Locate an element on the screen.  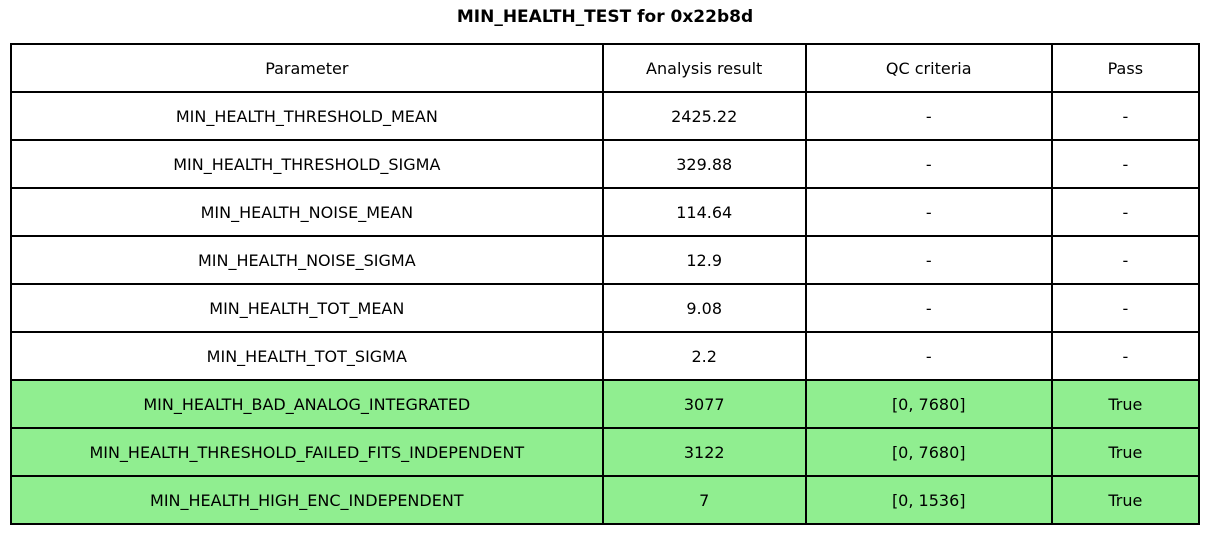
cell-parameter: MIN_HEALTH_BAD_ANALOG_INTEGRATED is located at coordinates (307, 404).